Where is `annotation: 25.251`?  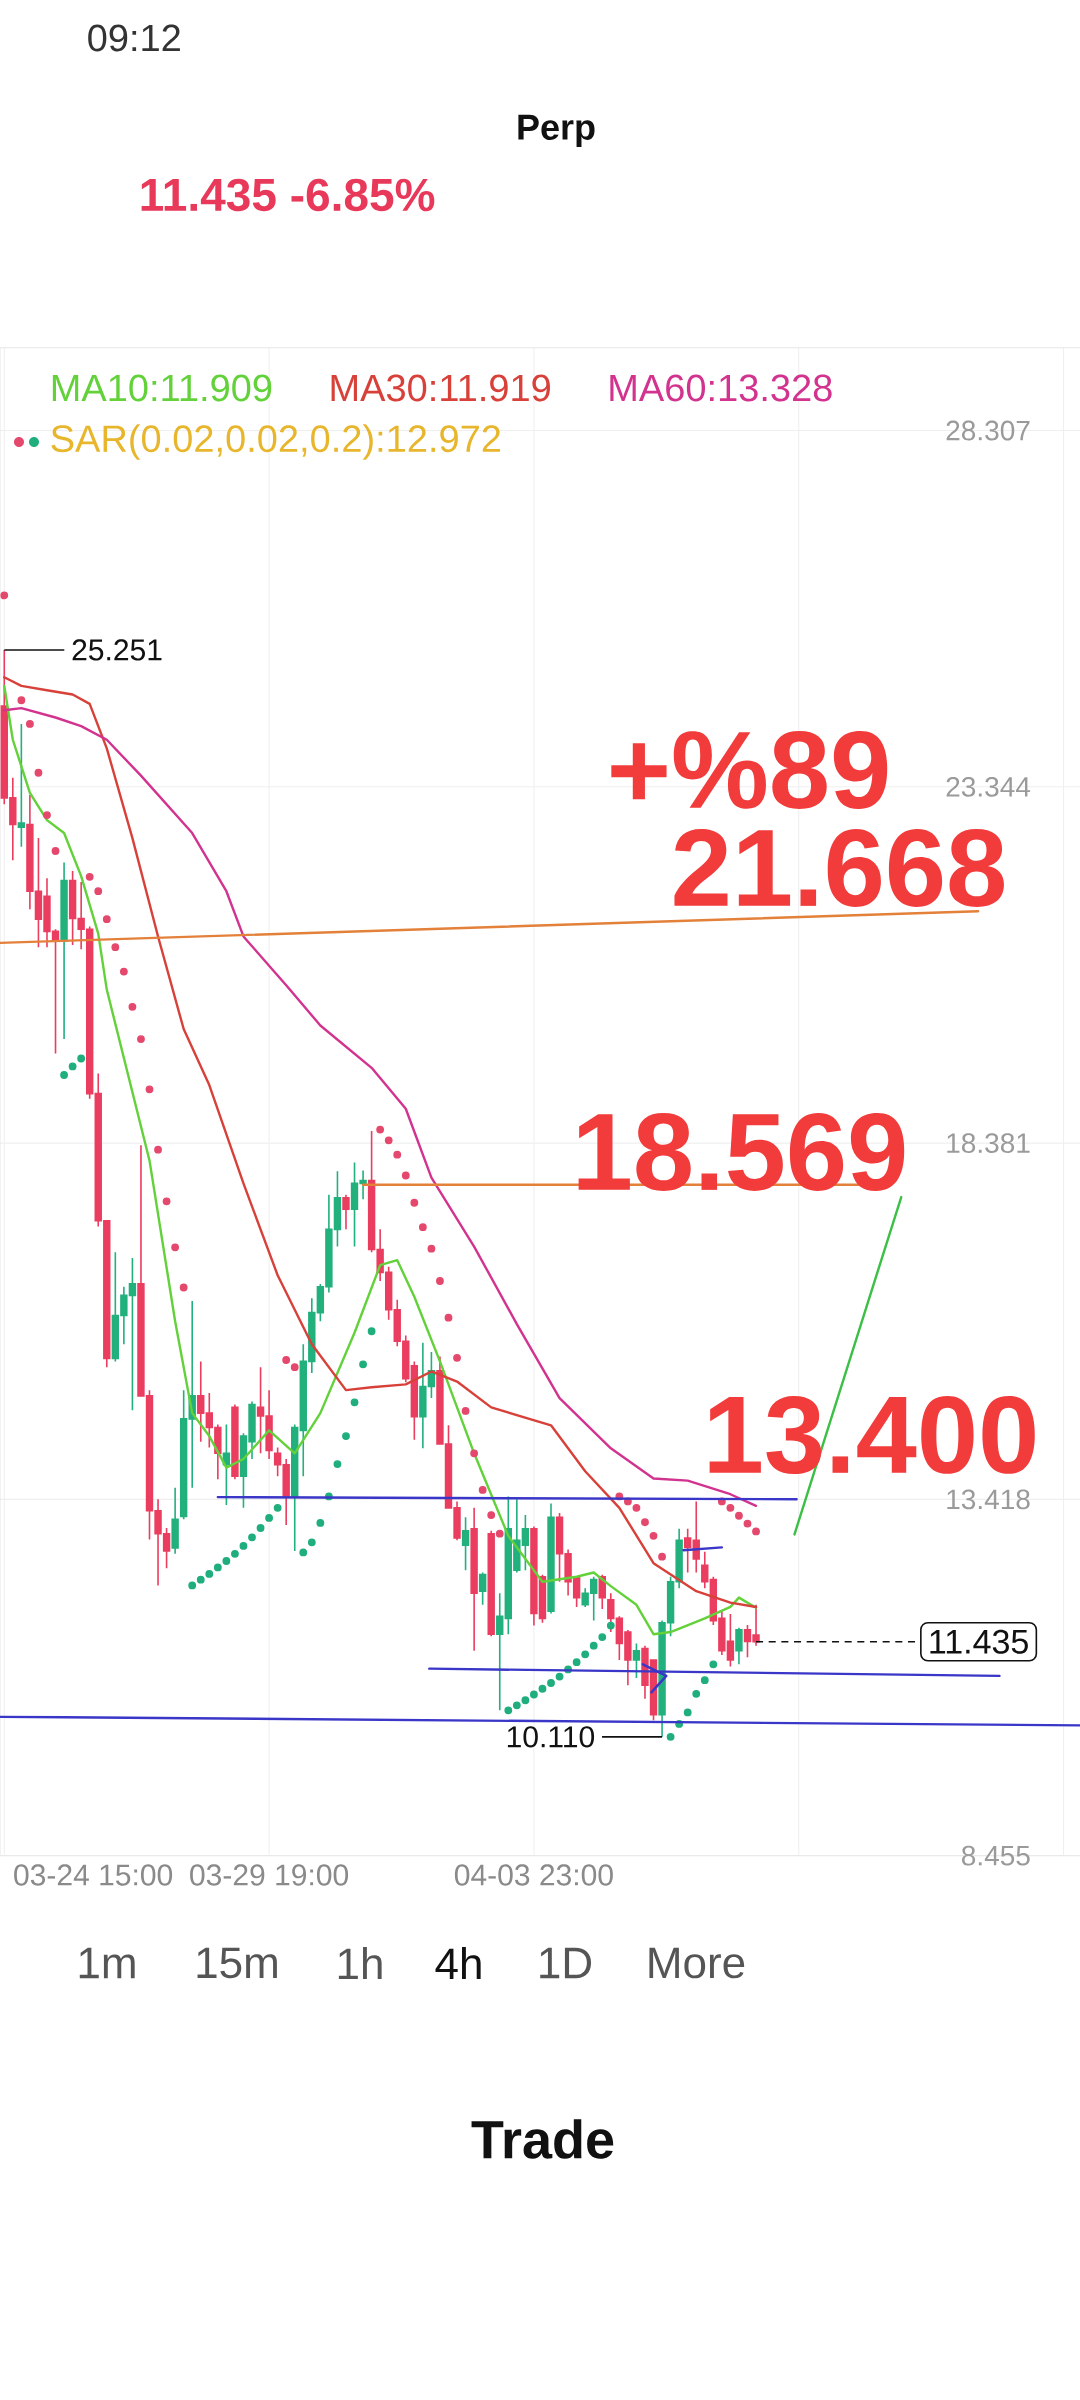 annotation: 25.251 is located at coordinates (117, 650).